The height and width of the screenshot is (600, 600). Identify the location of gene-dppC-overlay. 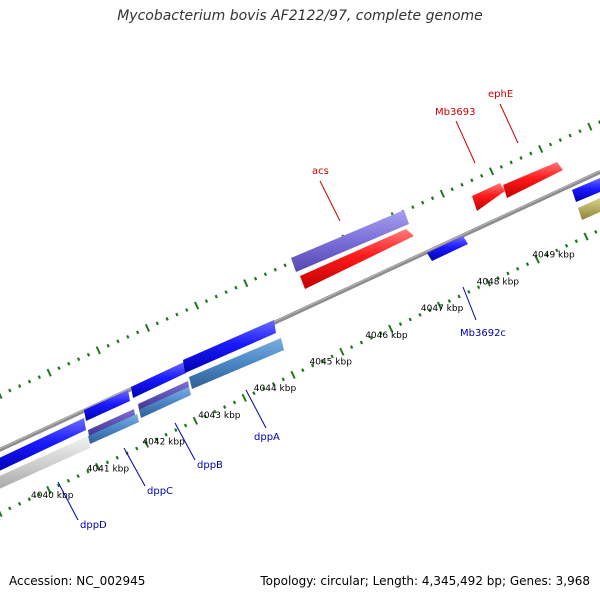
(111, 422).